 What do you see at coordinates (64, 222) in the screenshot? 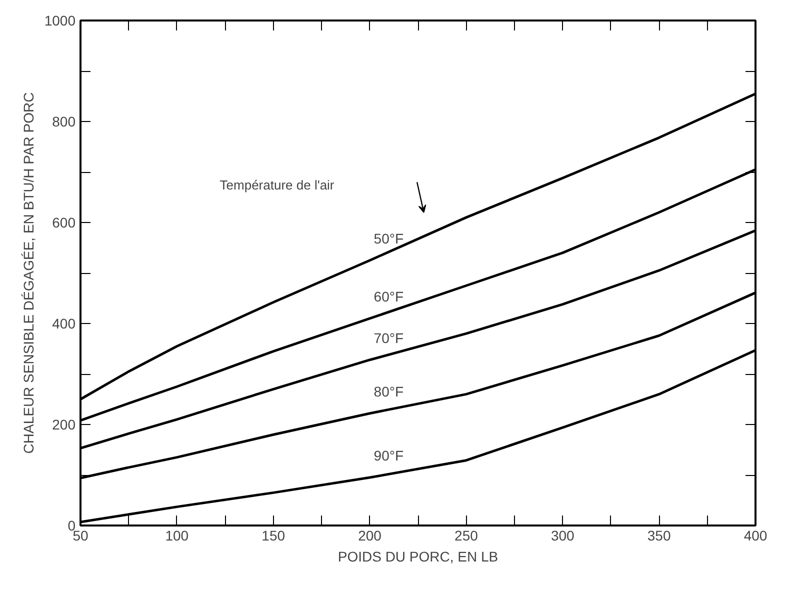
I see `y-tick-label: 600` at bounding box center [64, 222].